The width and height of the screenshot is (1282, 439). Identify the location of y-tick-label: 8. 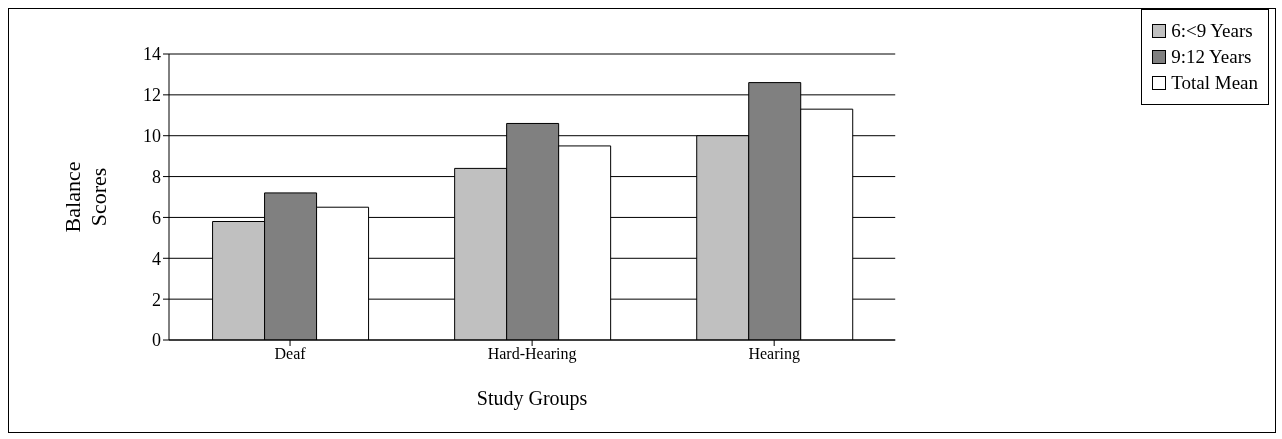
(156, 176).